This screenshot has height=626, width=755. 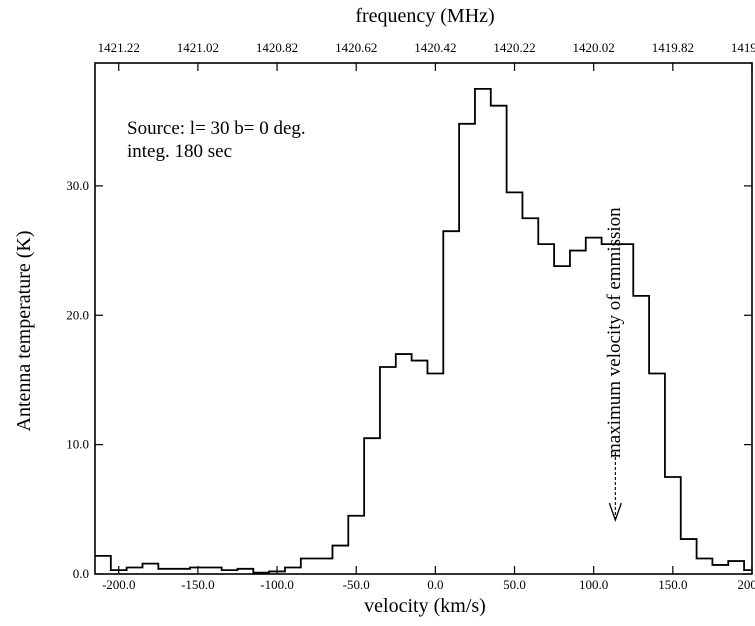 I want to click on x-tick-label: -50.0, so click(x=356, y=584).